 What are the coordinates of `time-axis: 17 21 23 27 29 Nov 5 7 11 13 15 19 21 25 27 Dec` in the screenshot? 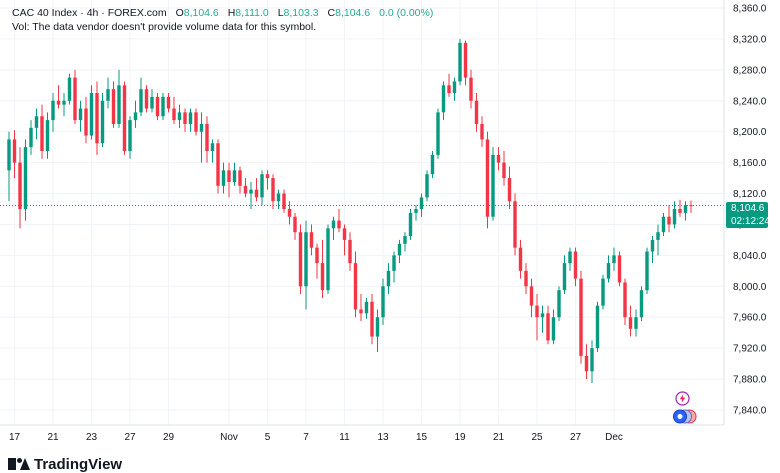 It's located at (316, 437).